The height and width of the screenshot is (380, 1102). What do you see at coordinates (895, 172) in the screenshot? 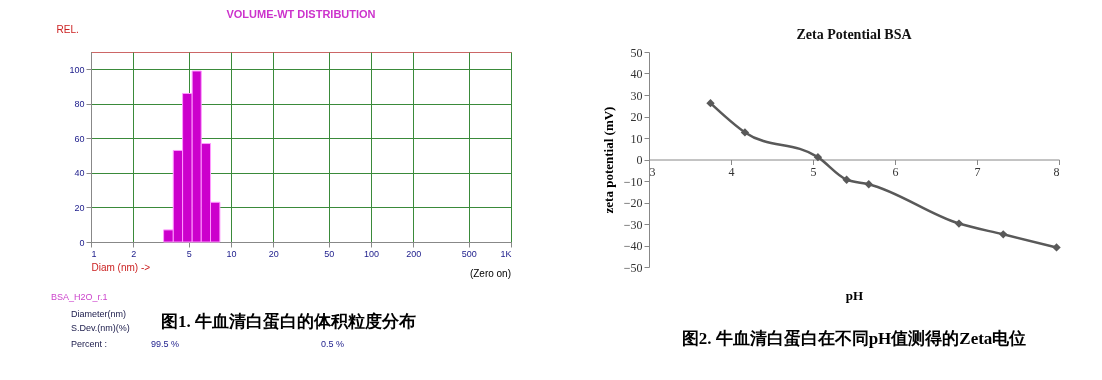
I see `x-tick-label: 6` at bounding box center [895, 172].